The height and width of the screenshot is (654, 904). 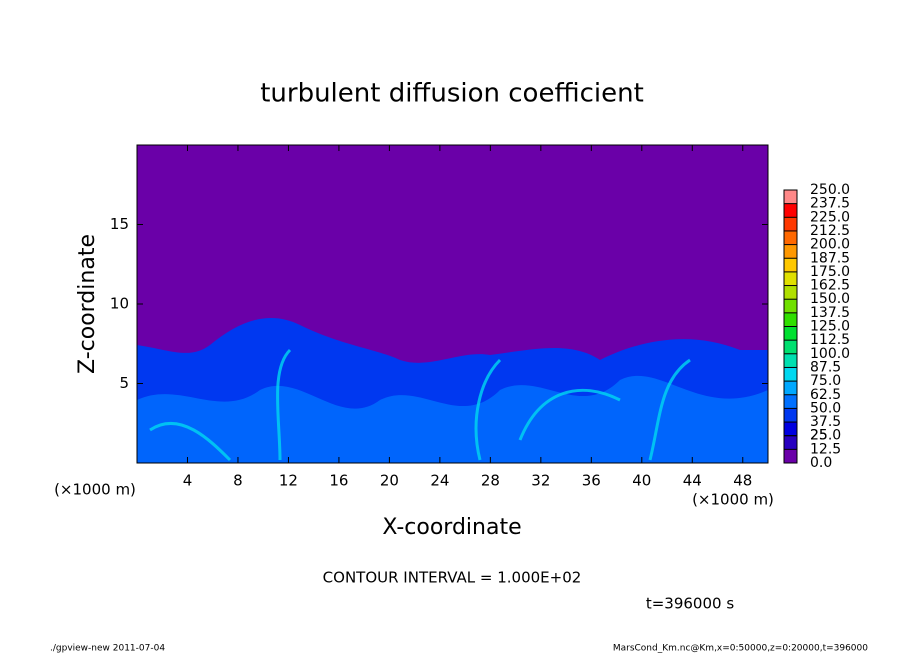 What do you see at coordinates (87, 304) in the screenshot?
I see `y-axis-label: Z-coordinate` at bounding box center [87, 304].